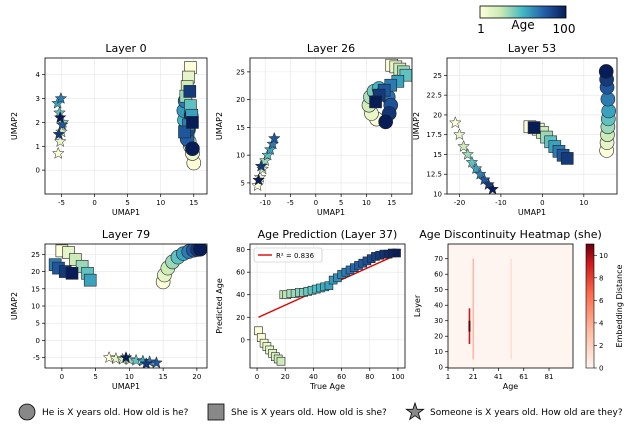  I want to click on y-tick-label: 12.5, so click(434, 175).